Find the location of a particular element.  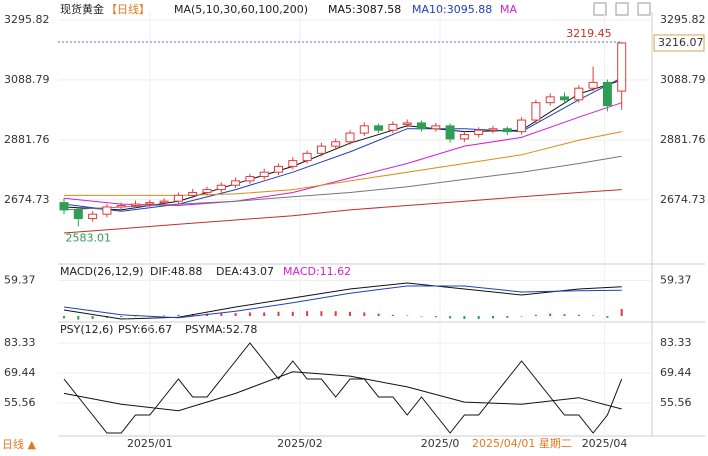

psy-label: PSY:66.67 is located at coordinates (145, 329).